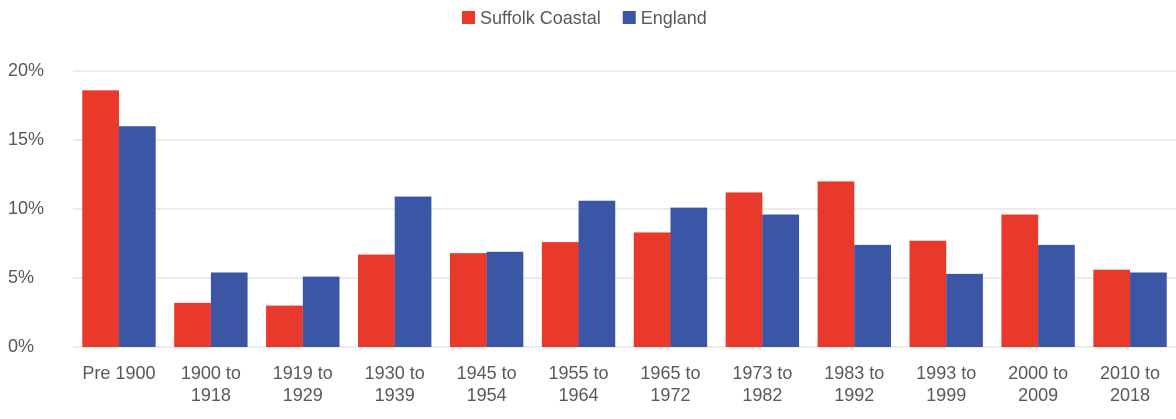  Describe the element at coordinates (210, 384) in the screenshot. I see `x-tick-label: 1900 to 1918` at that location.